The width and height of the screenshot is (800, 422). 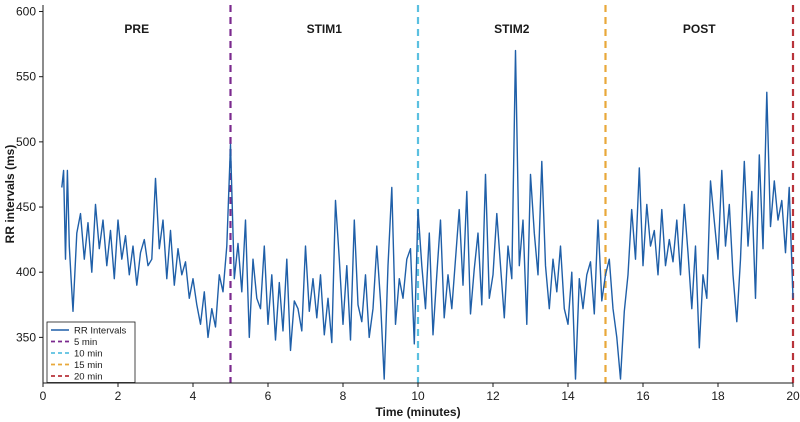 What do you see at coordinates (417, 412) in the screenshot?
I see `x-axis-title: Time (minutes)` at bounding box center [417, 412].